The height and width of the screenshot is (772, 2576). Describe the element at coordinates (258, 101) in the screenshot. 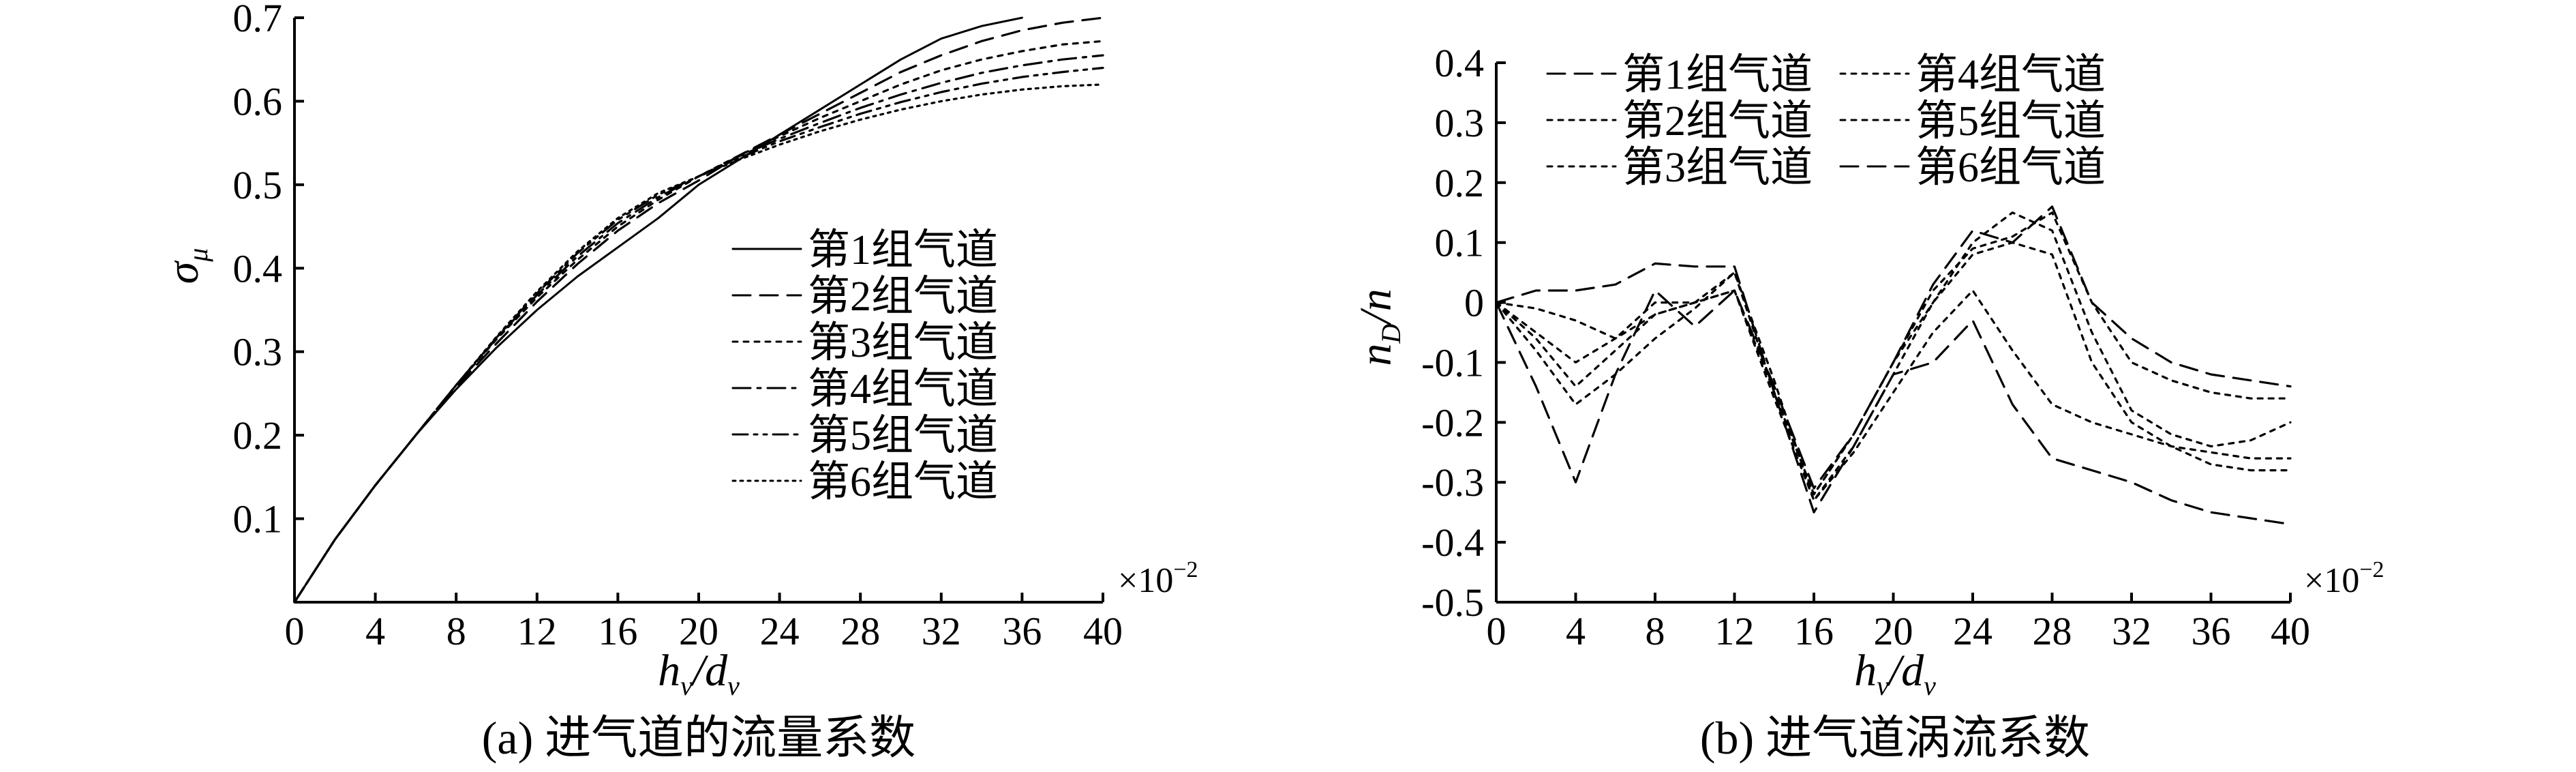

I see `y-tick-label: 0.6` at that location.